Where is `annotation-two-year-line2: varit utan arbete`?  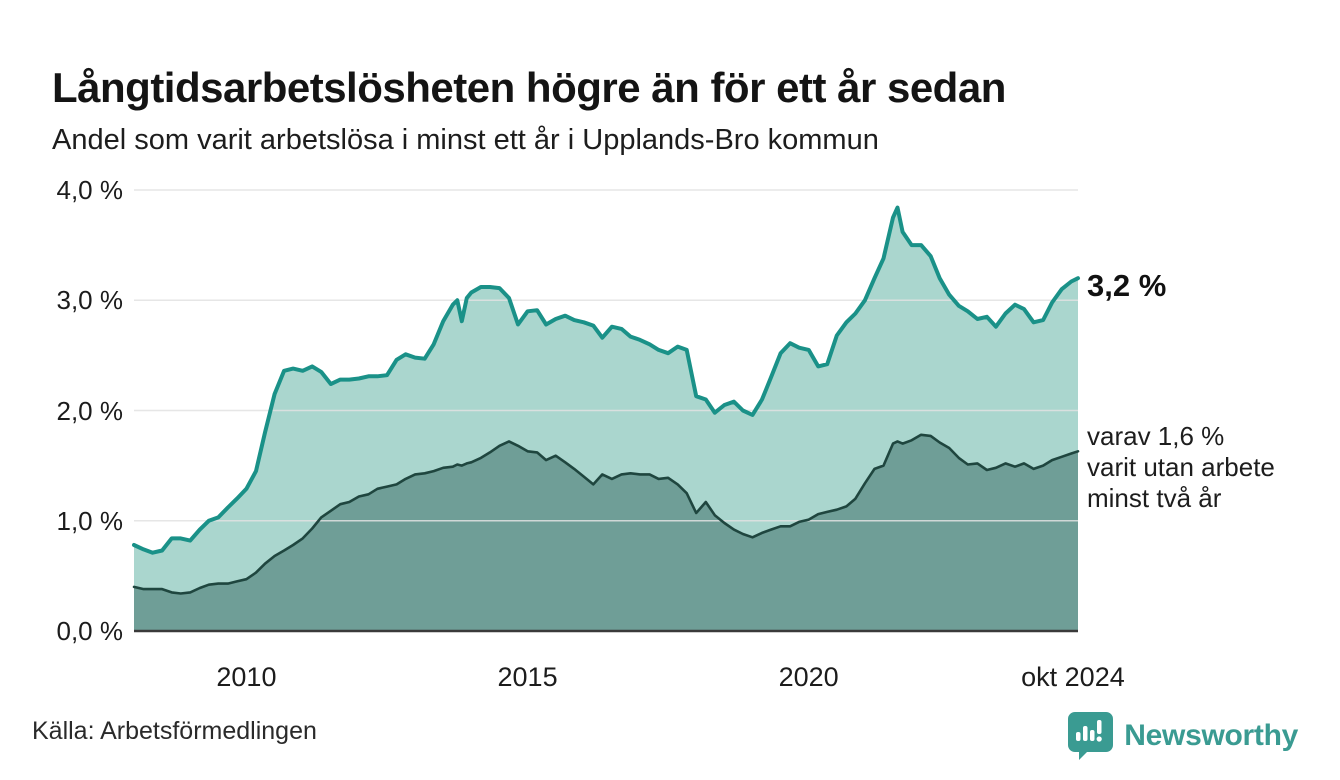 annotation-two-year-line2: varit utan arbete is located at coordinates (1181, 467).